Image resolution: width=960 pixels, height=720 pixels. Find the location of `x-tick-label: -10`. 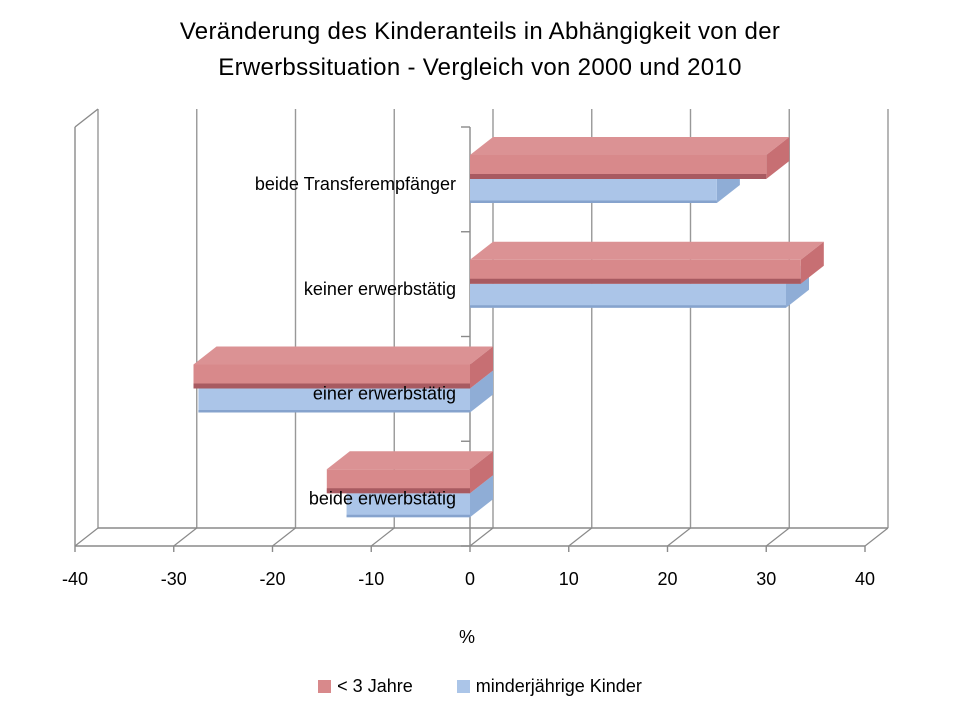

x-tick-label: -10 is located at coordinates (371, 579).